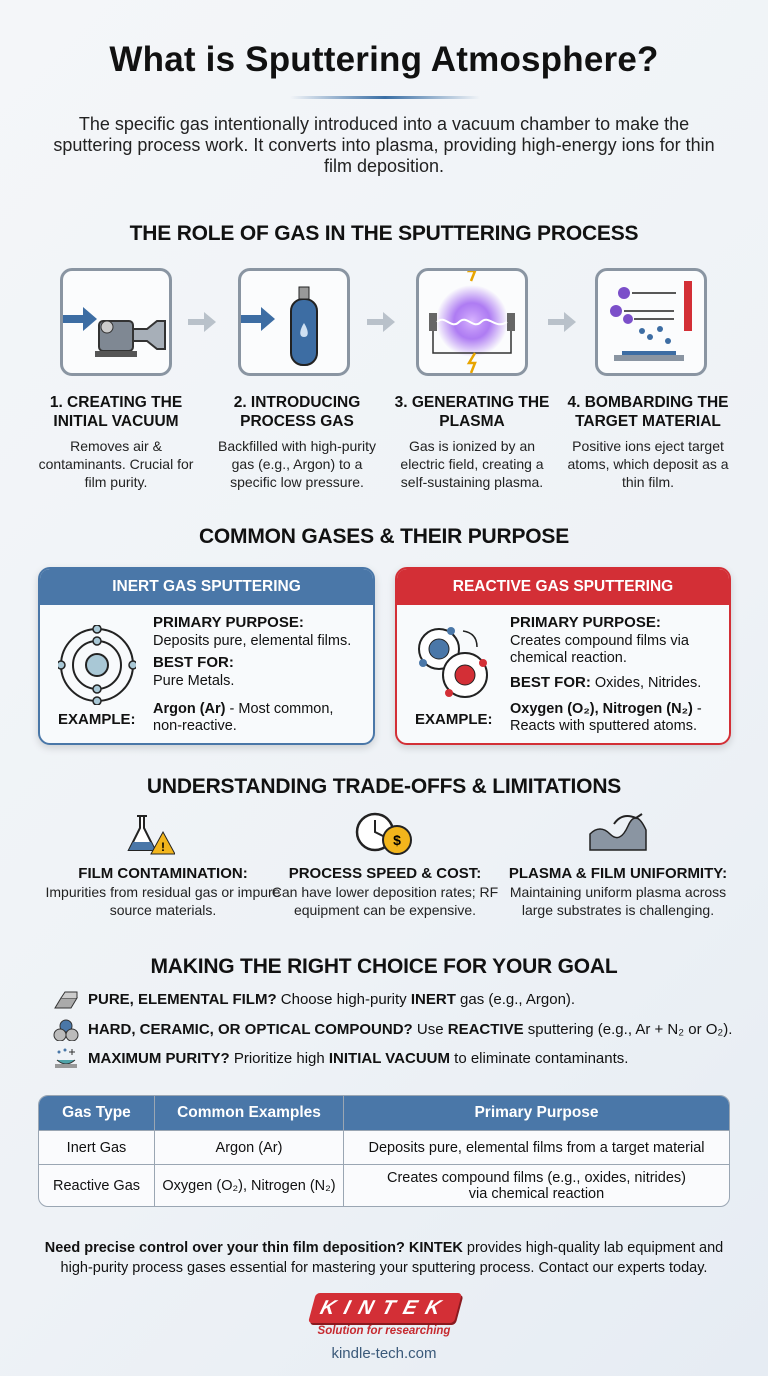  What do you see at coordinates (384, 1331) in the screenshot?
I see `logo-slogan: Solution for researching` at bounding box center [384, 1331].